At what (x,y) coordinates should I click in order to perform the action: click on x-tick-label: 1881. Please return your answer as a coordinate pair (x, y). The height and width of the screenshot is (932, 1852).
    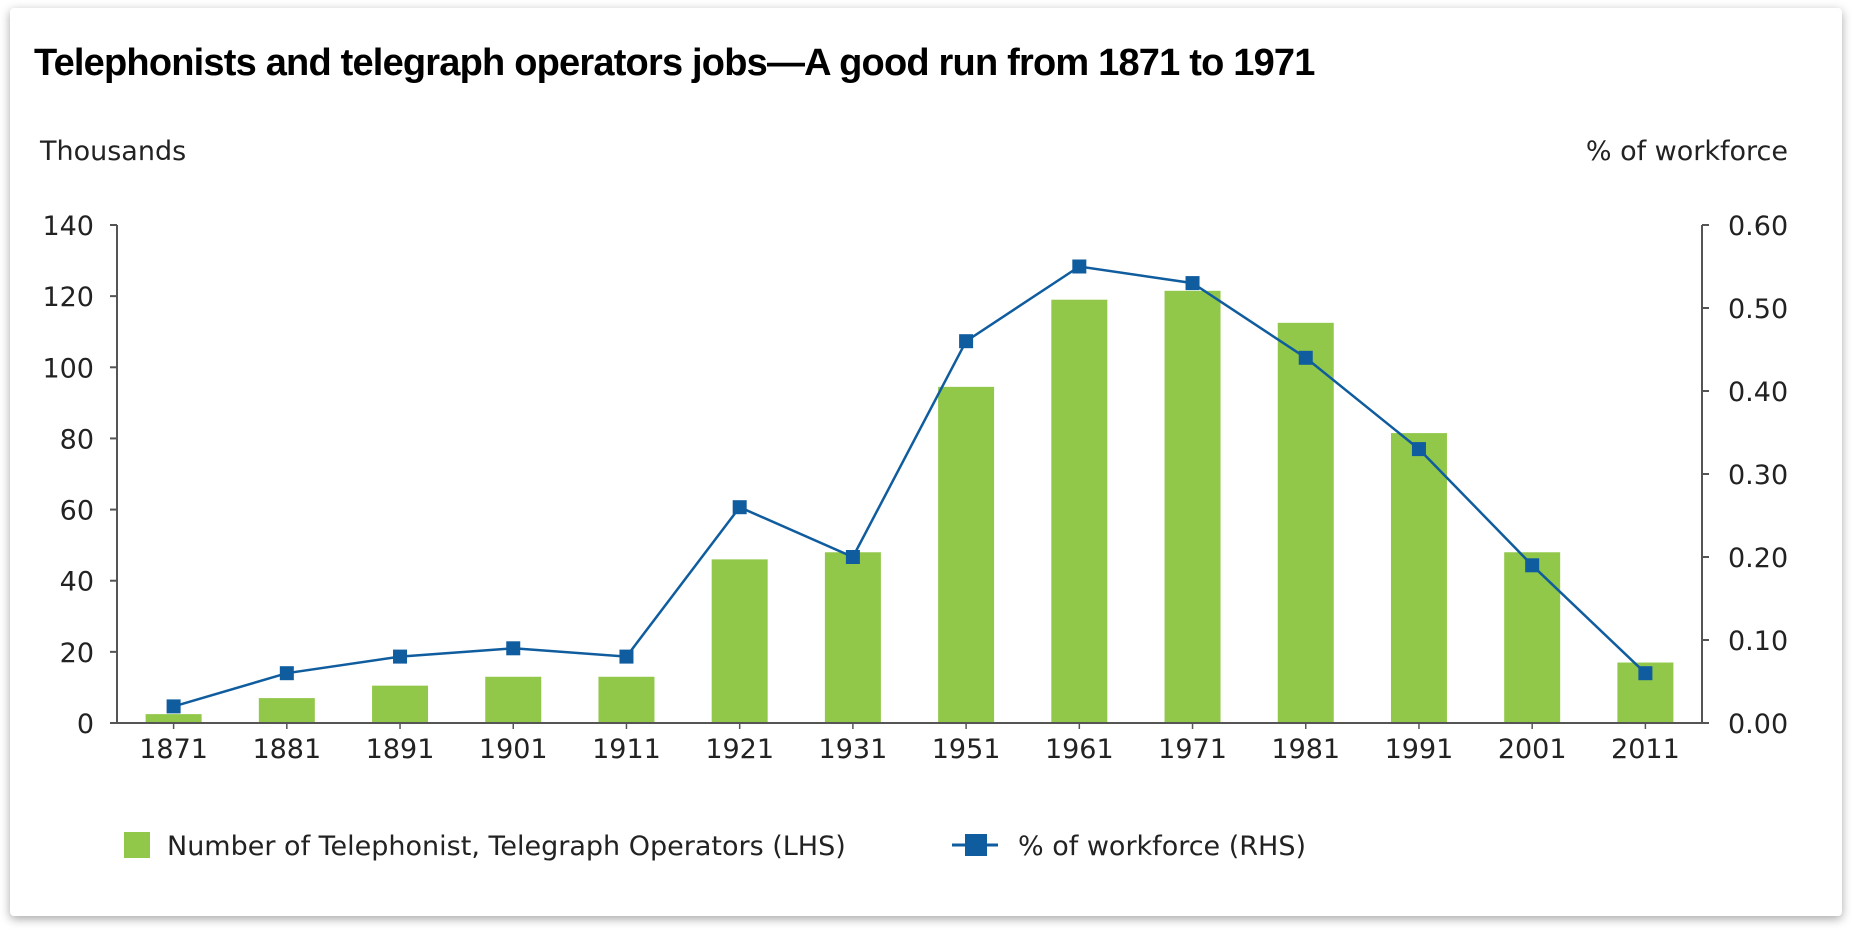
    Looking at the image, I should click on (286, 749).